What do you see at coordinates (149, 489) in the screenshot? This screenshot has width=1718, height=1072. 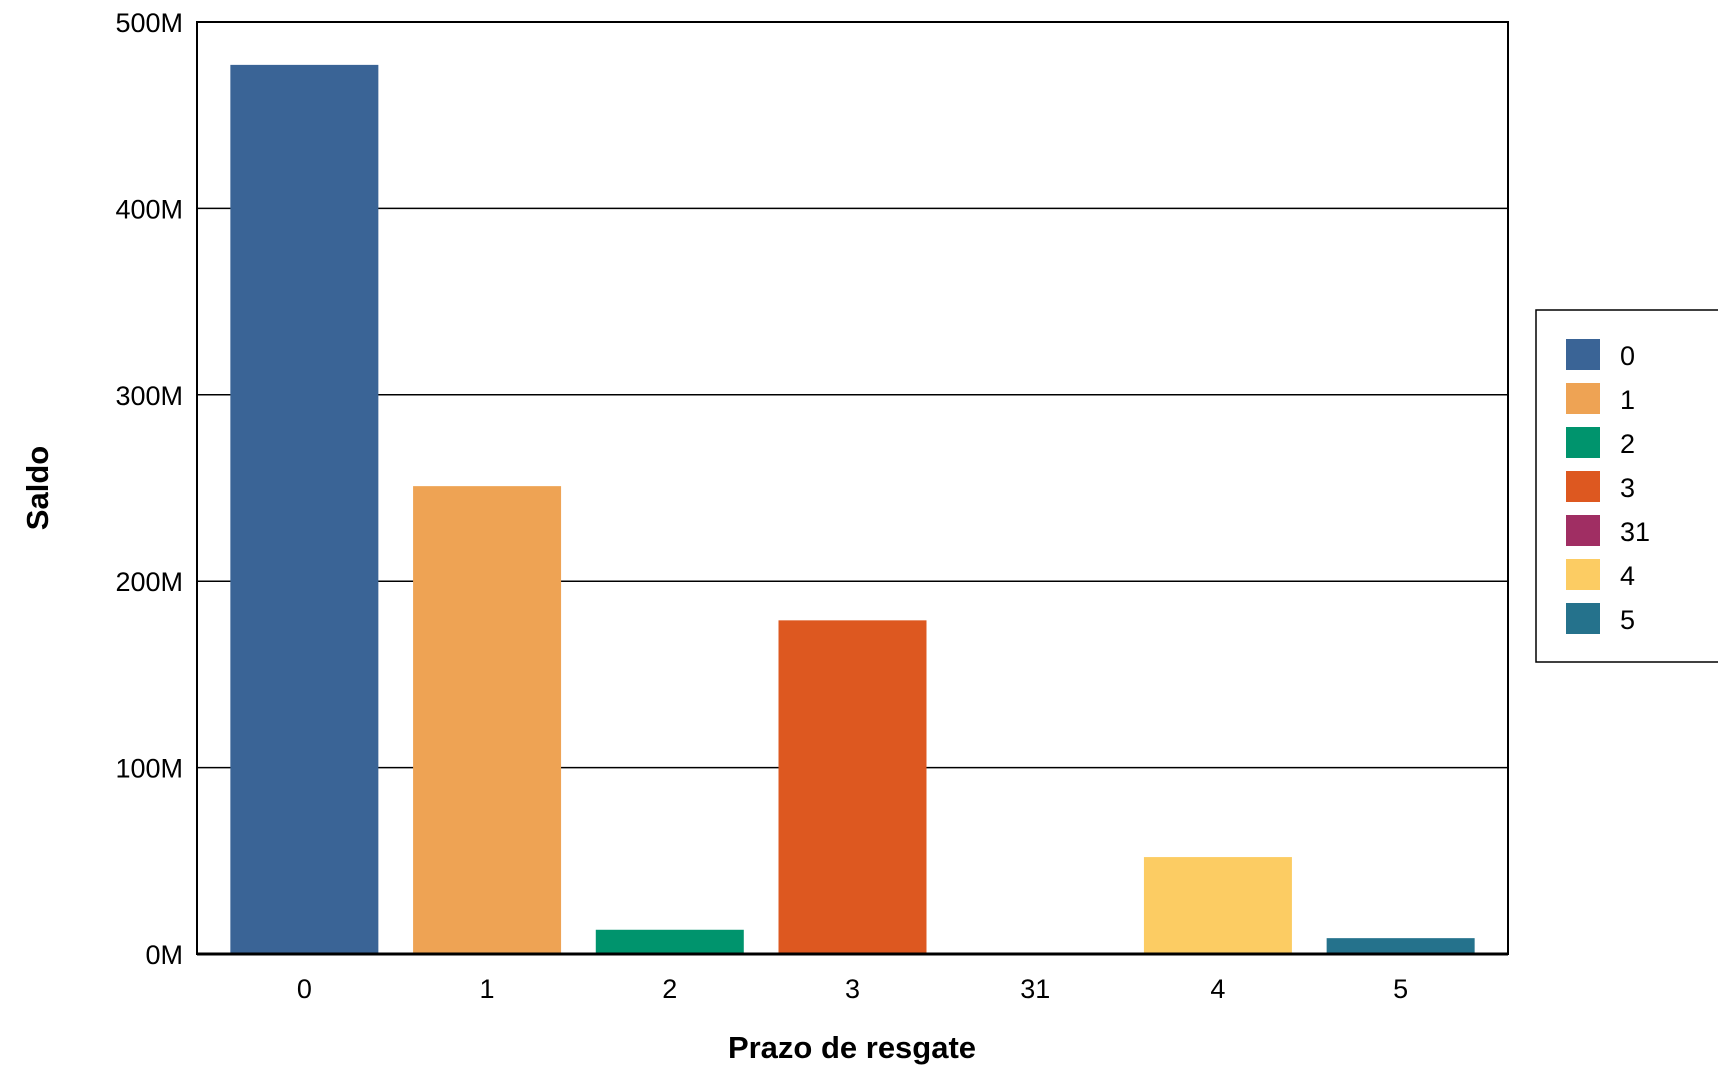 I see `y-tick-labels: 0M 100M 200M 300M 400M 500M` at bounding box center [149, 489].